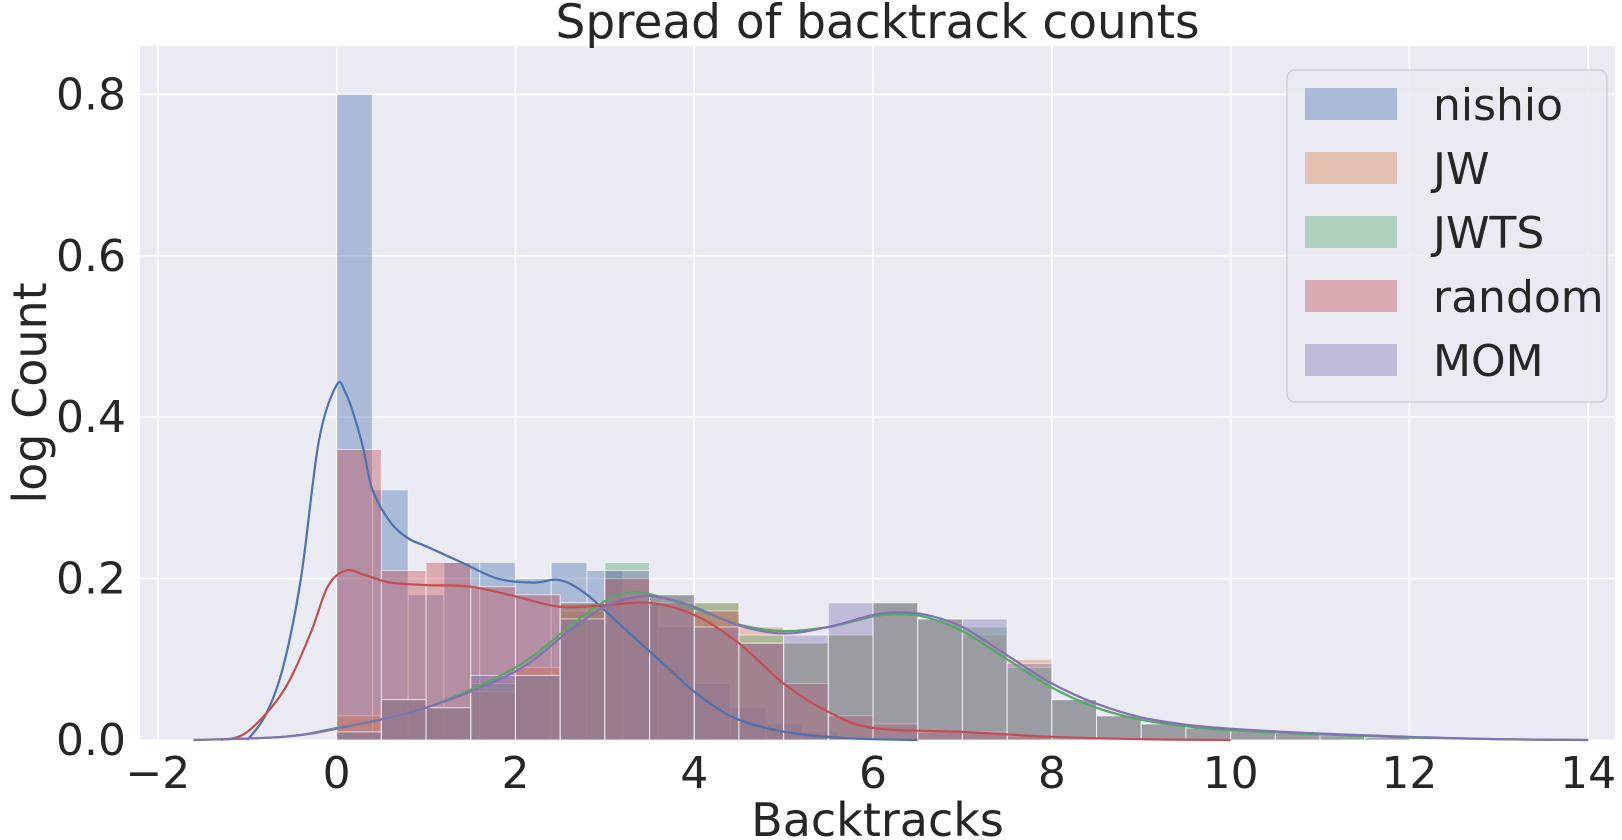 Image resolution: width=1622 pixels, height=840 pixels. What do you see at coordinates (91, 256) in the screenshot?
I see `y-tick-label: 0.6` at bounding box center [91, 256].